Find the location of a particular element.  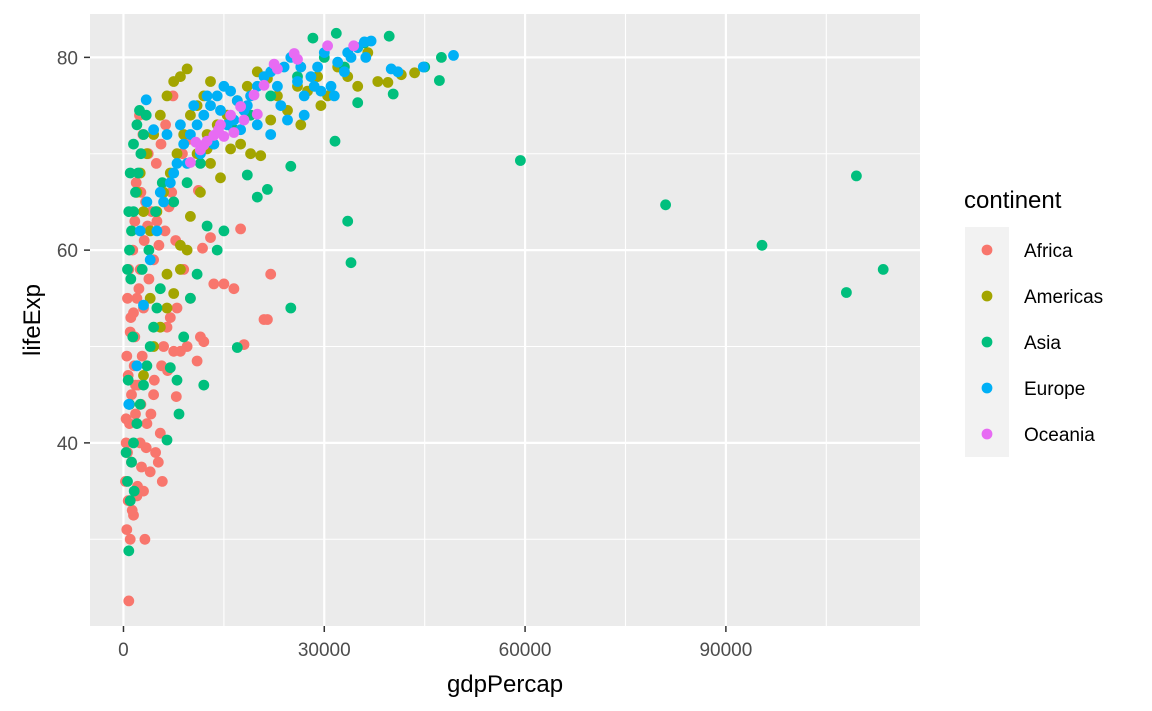

y-axis-title: lifeExp is located at coordinates (32, 320).